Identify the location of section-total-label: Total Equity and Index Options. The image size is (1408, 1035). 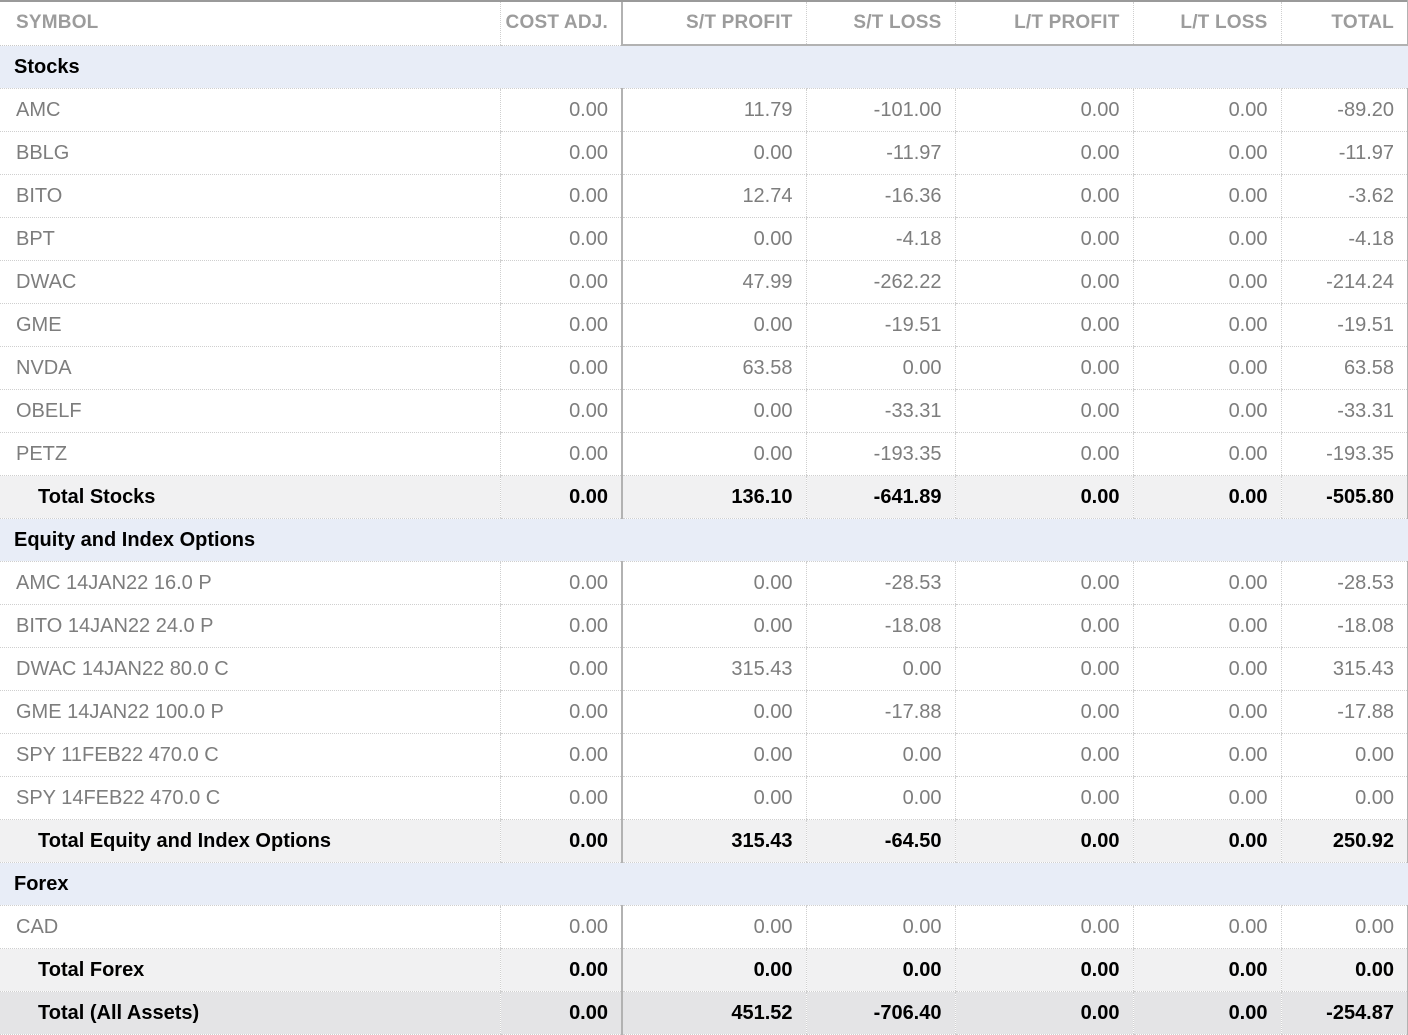
(250, 841).